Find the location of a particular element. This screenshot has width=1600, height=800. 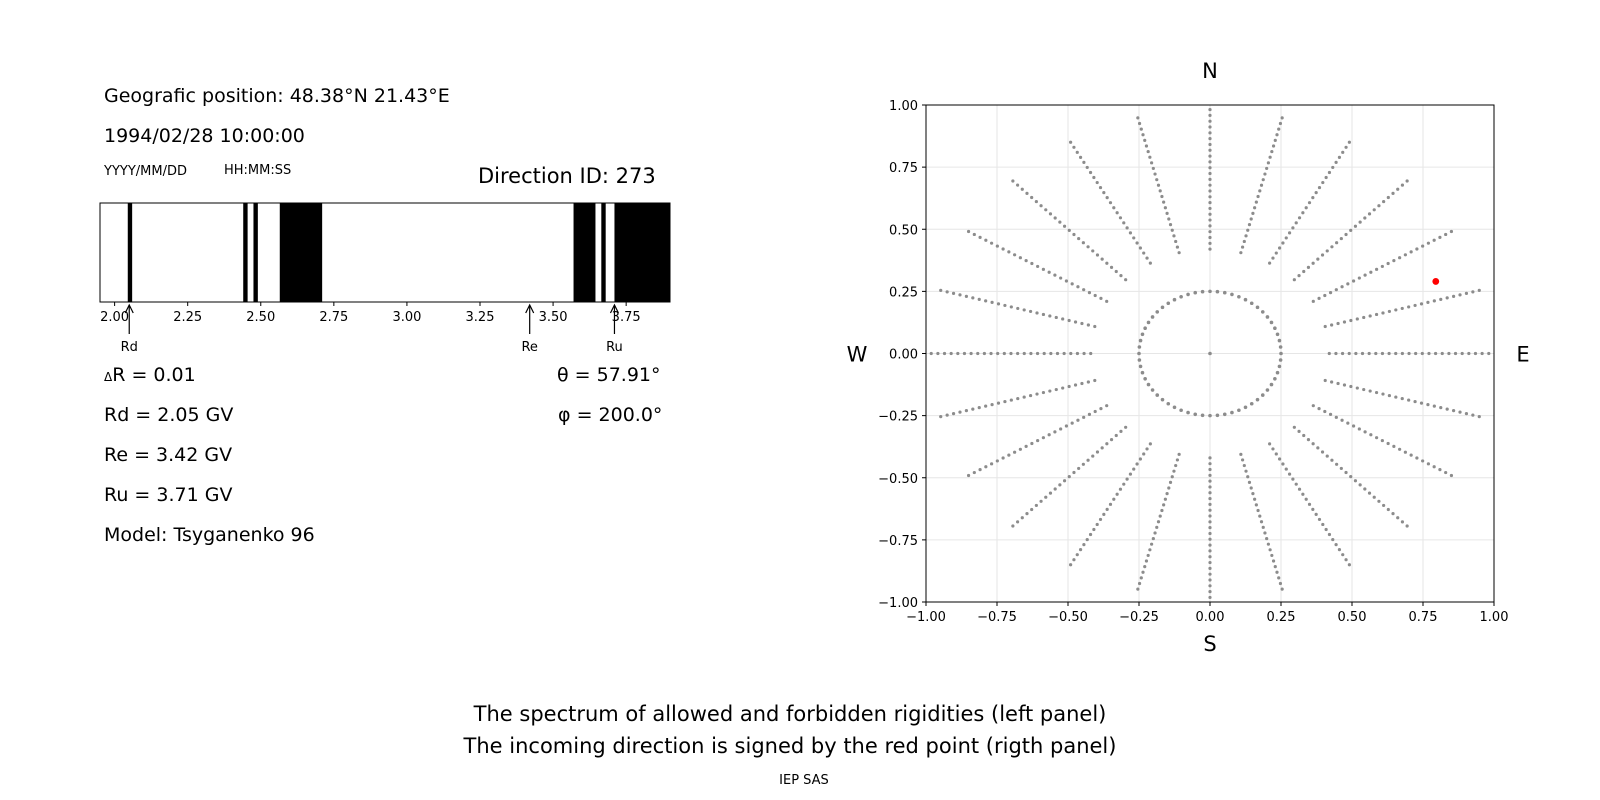

map-x-tick-label: 0.00 is located at coordinates (1210, 617).